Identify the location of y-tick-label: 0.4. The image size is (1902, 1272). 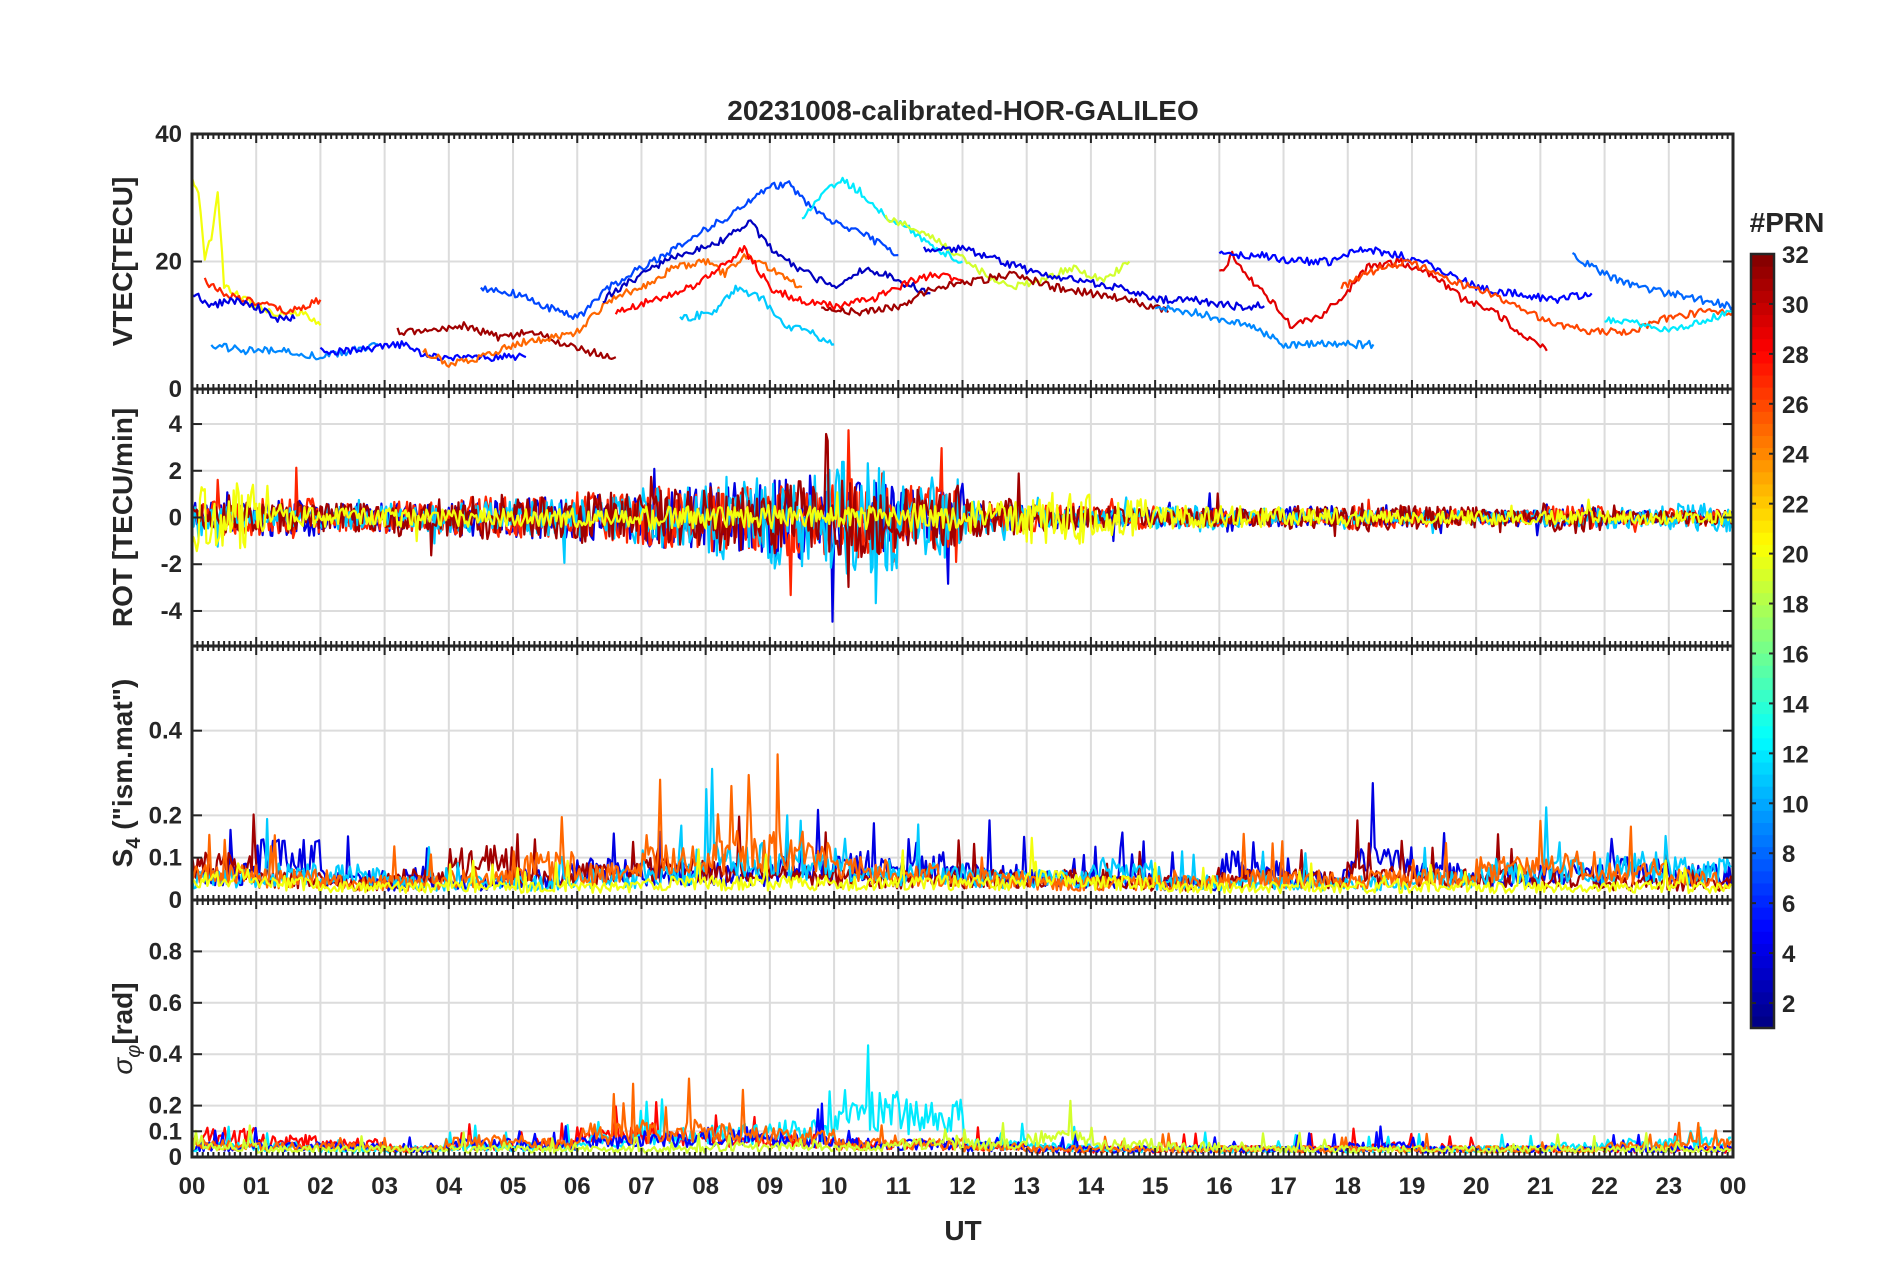
(166, 731).